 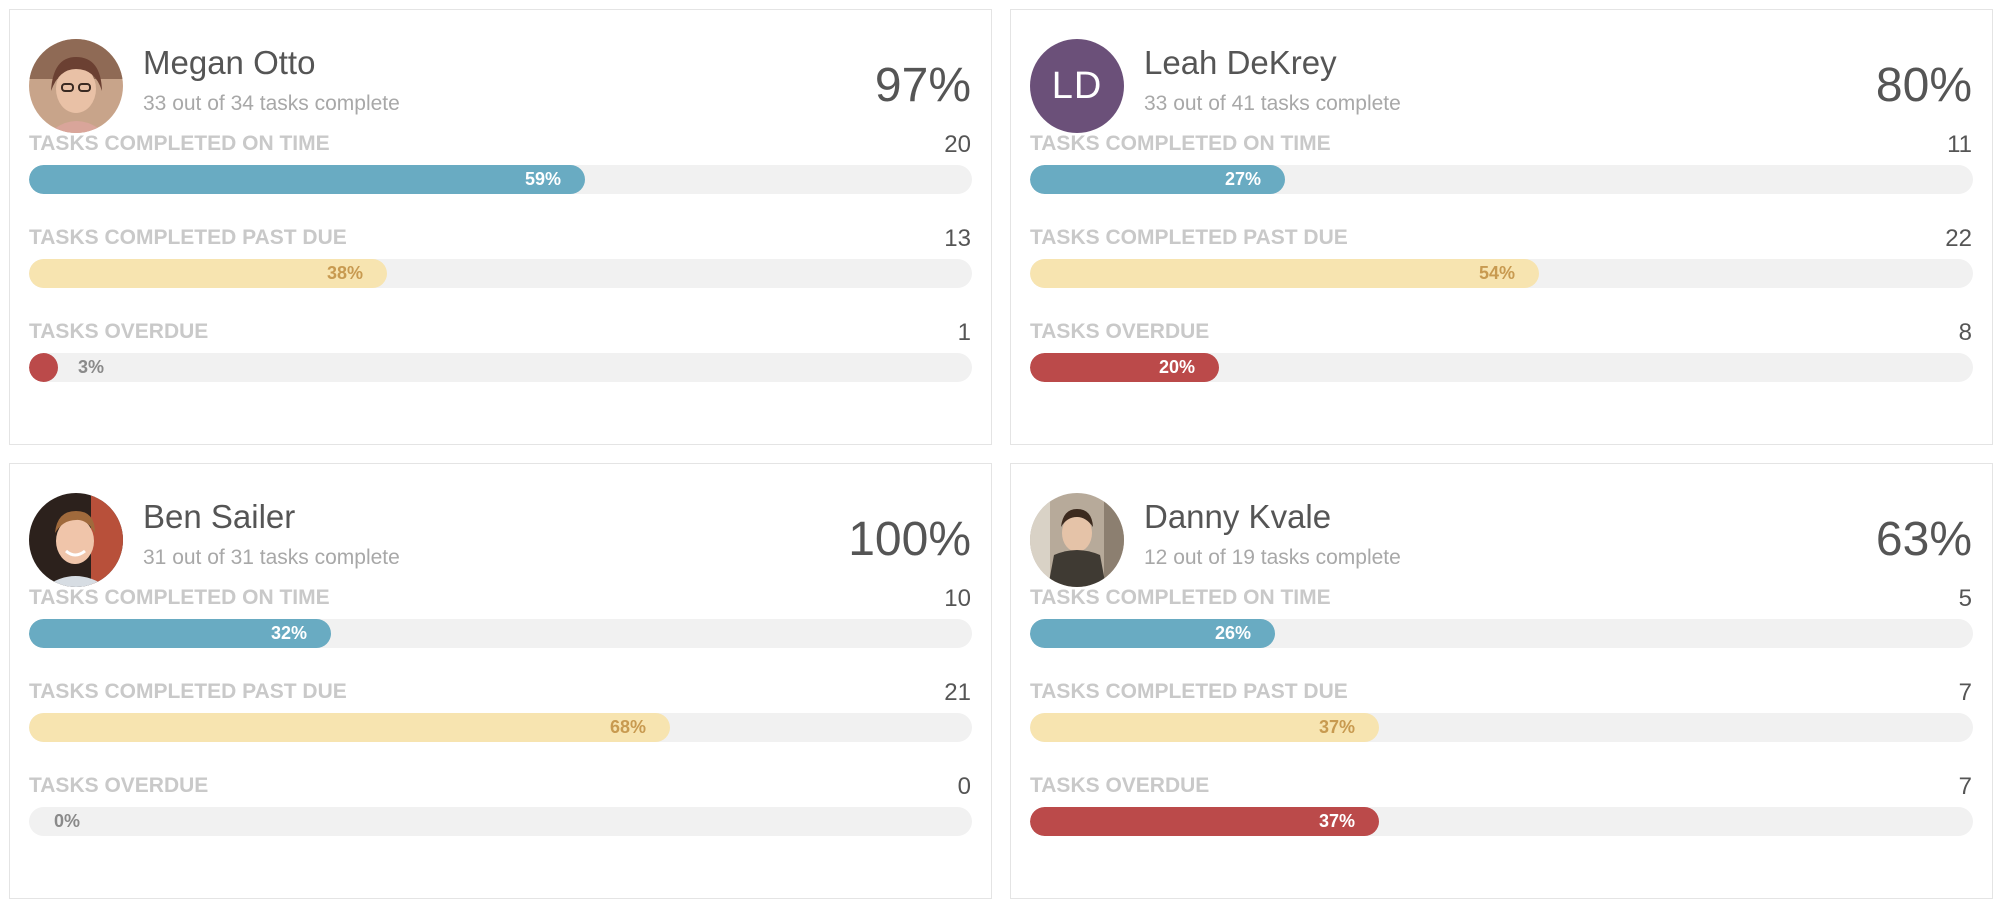 I want to click on on-time-bar-label: 27%, so click(x=1243, y=179).